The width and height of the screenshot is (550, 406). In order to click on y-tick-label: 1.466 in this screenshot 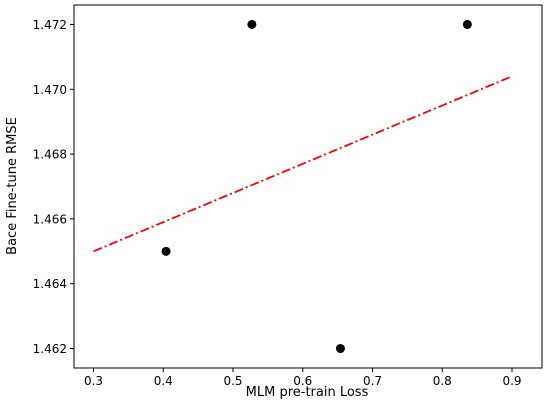, I will do `click(50, 219)`.